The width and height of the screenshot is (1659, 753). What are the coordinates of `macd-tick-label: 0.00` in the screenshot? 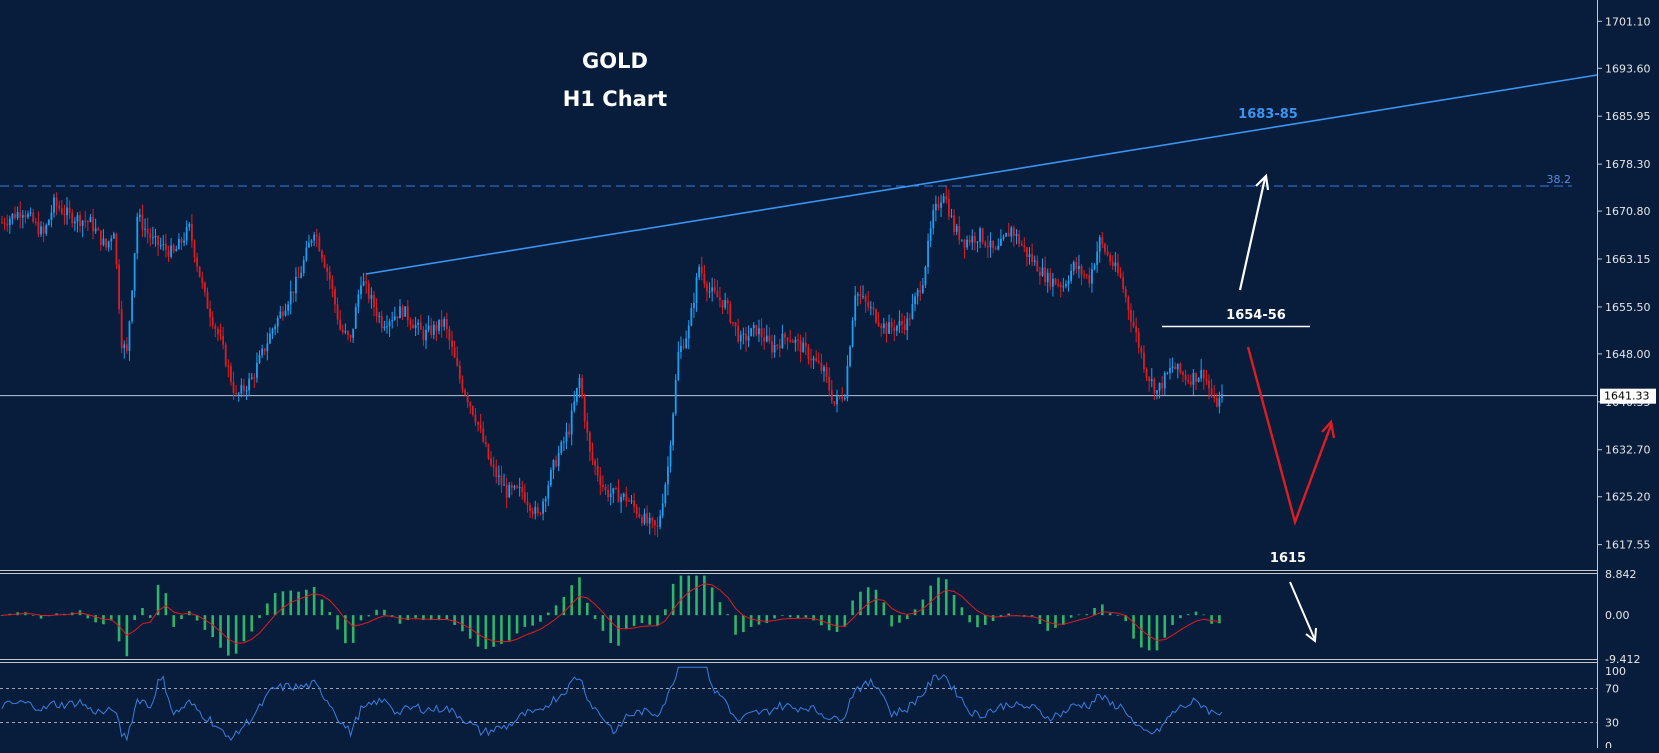 It's located at (1617, 615).